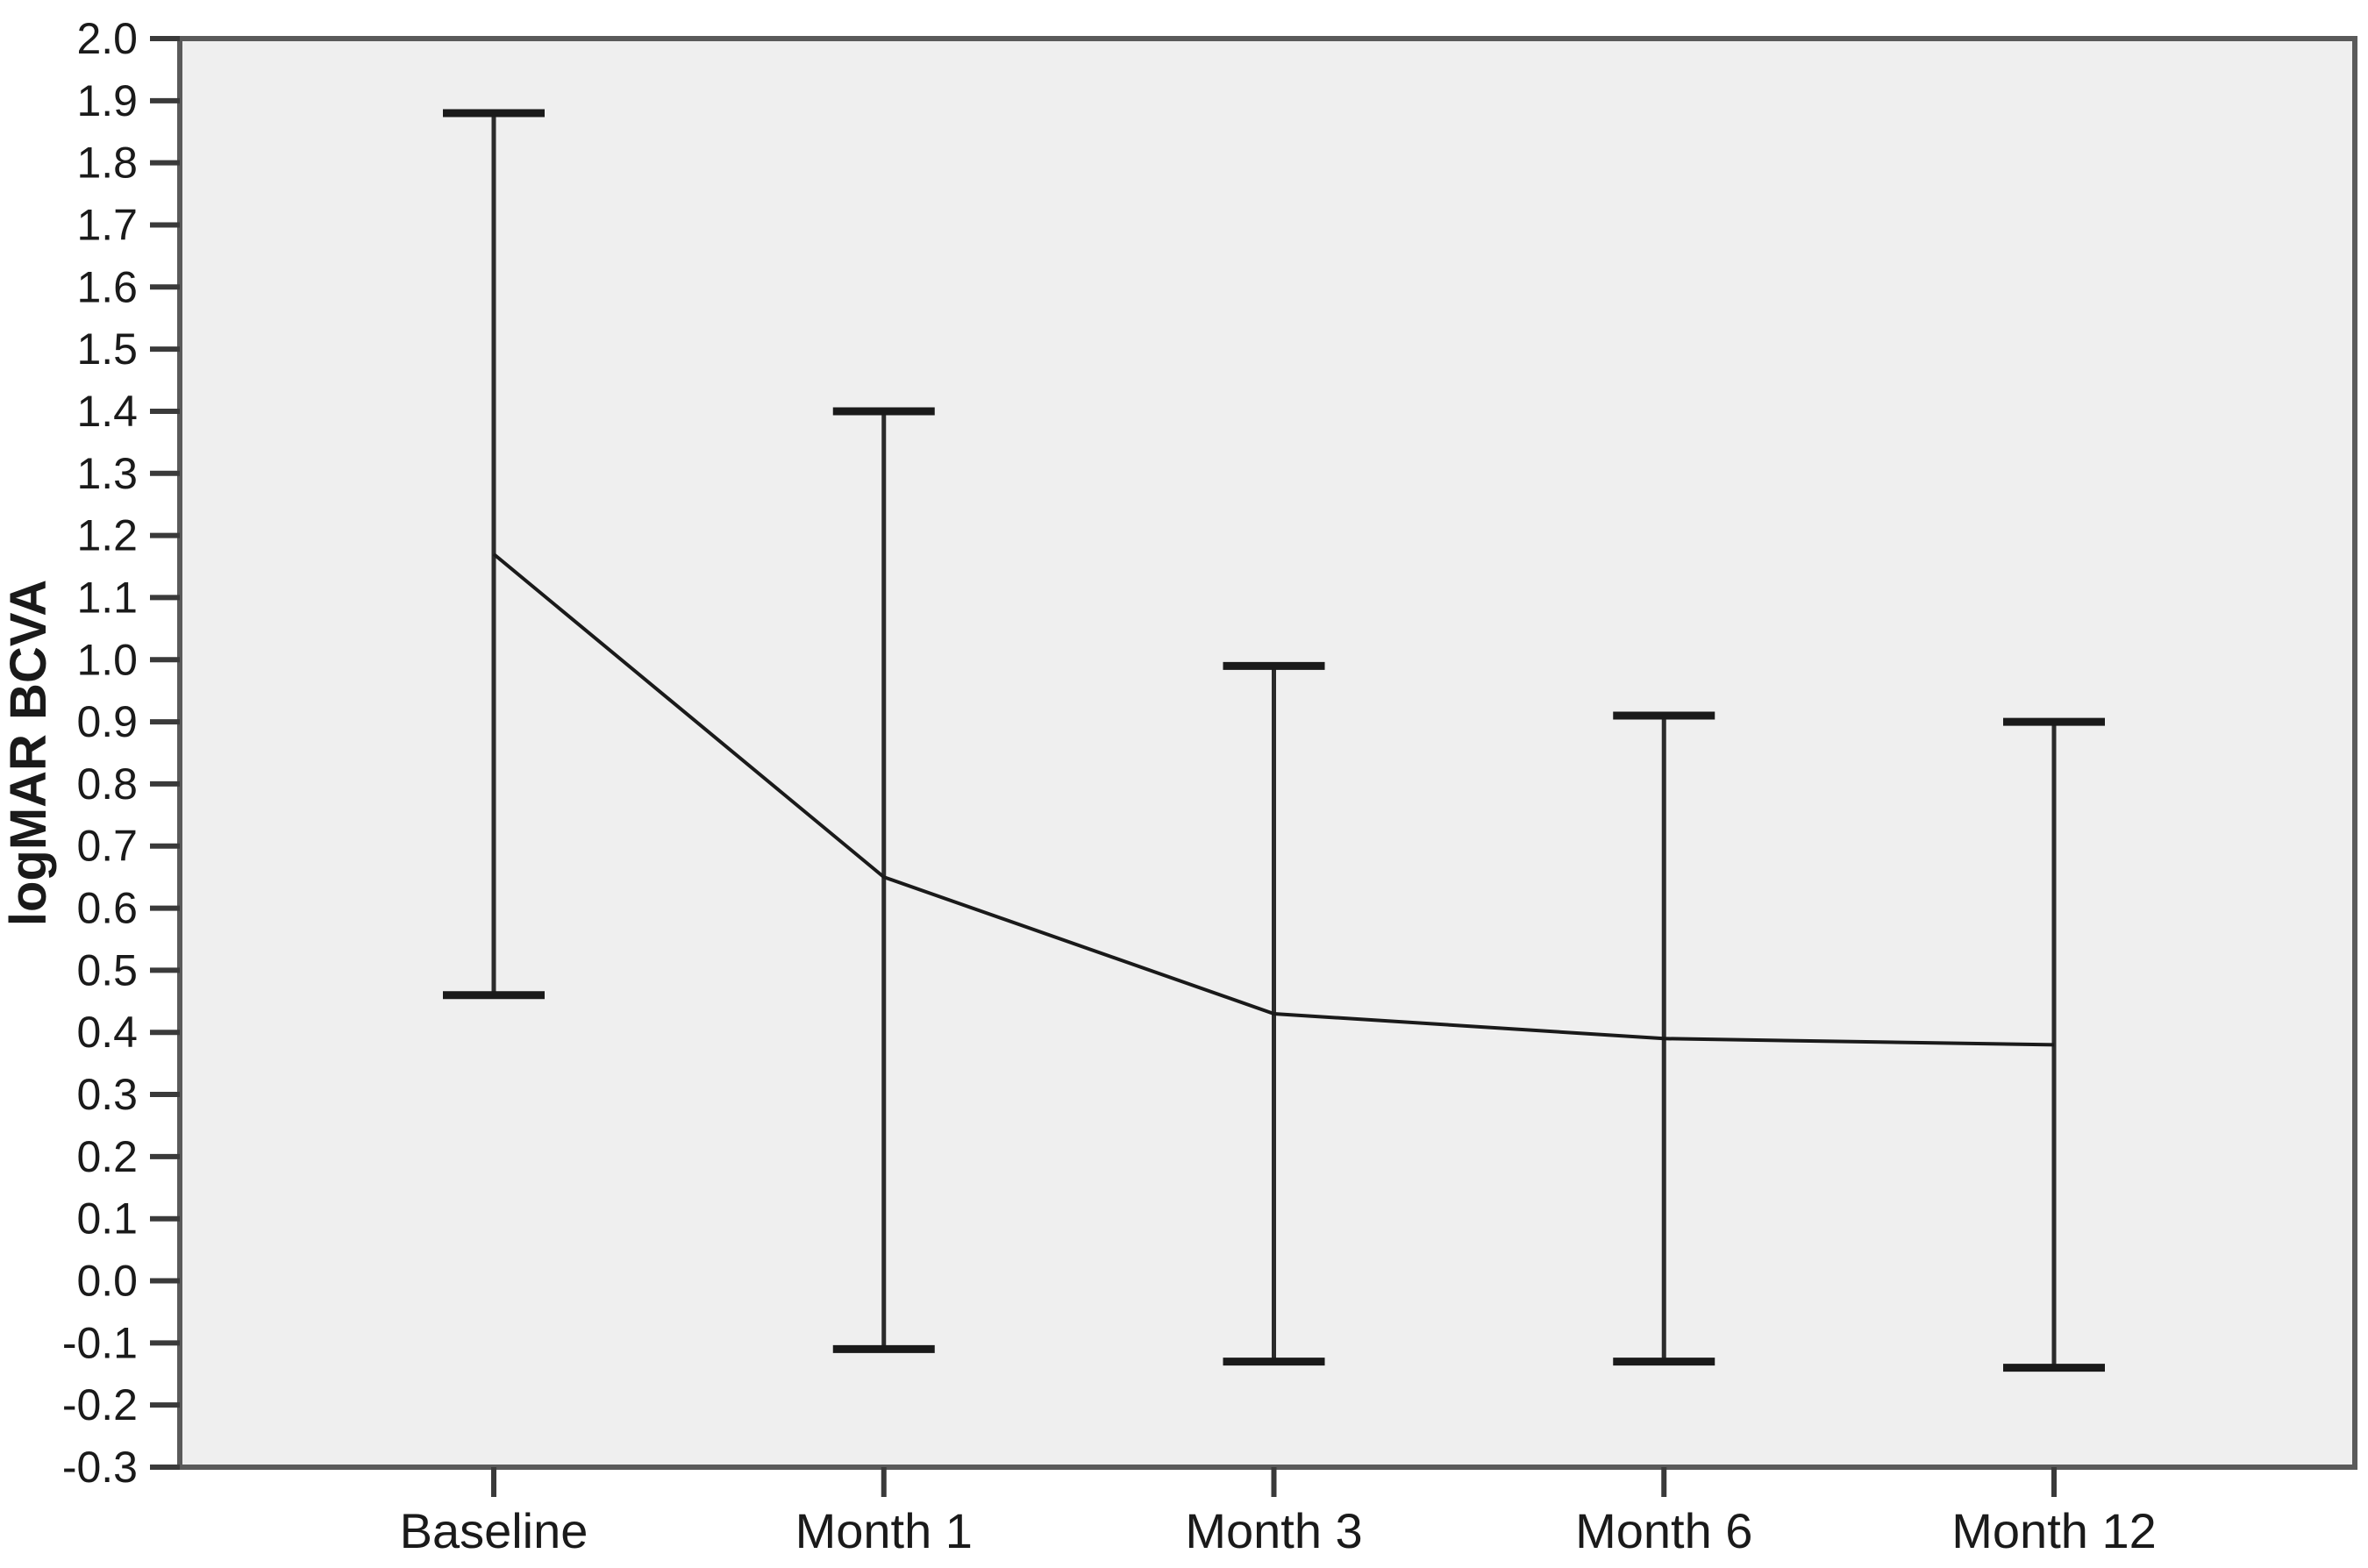 The height and width of the screenshot is (1568, 2368). What do you see at coordinates (883, 880) in the screenshot?
I see `error-bar` at bounding box center [883, 880].